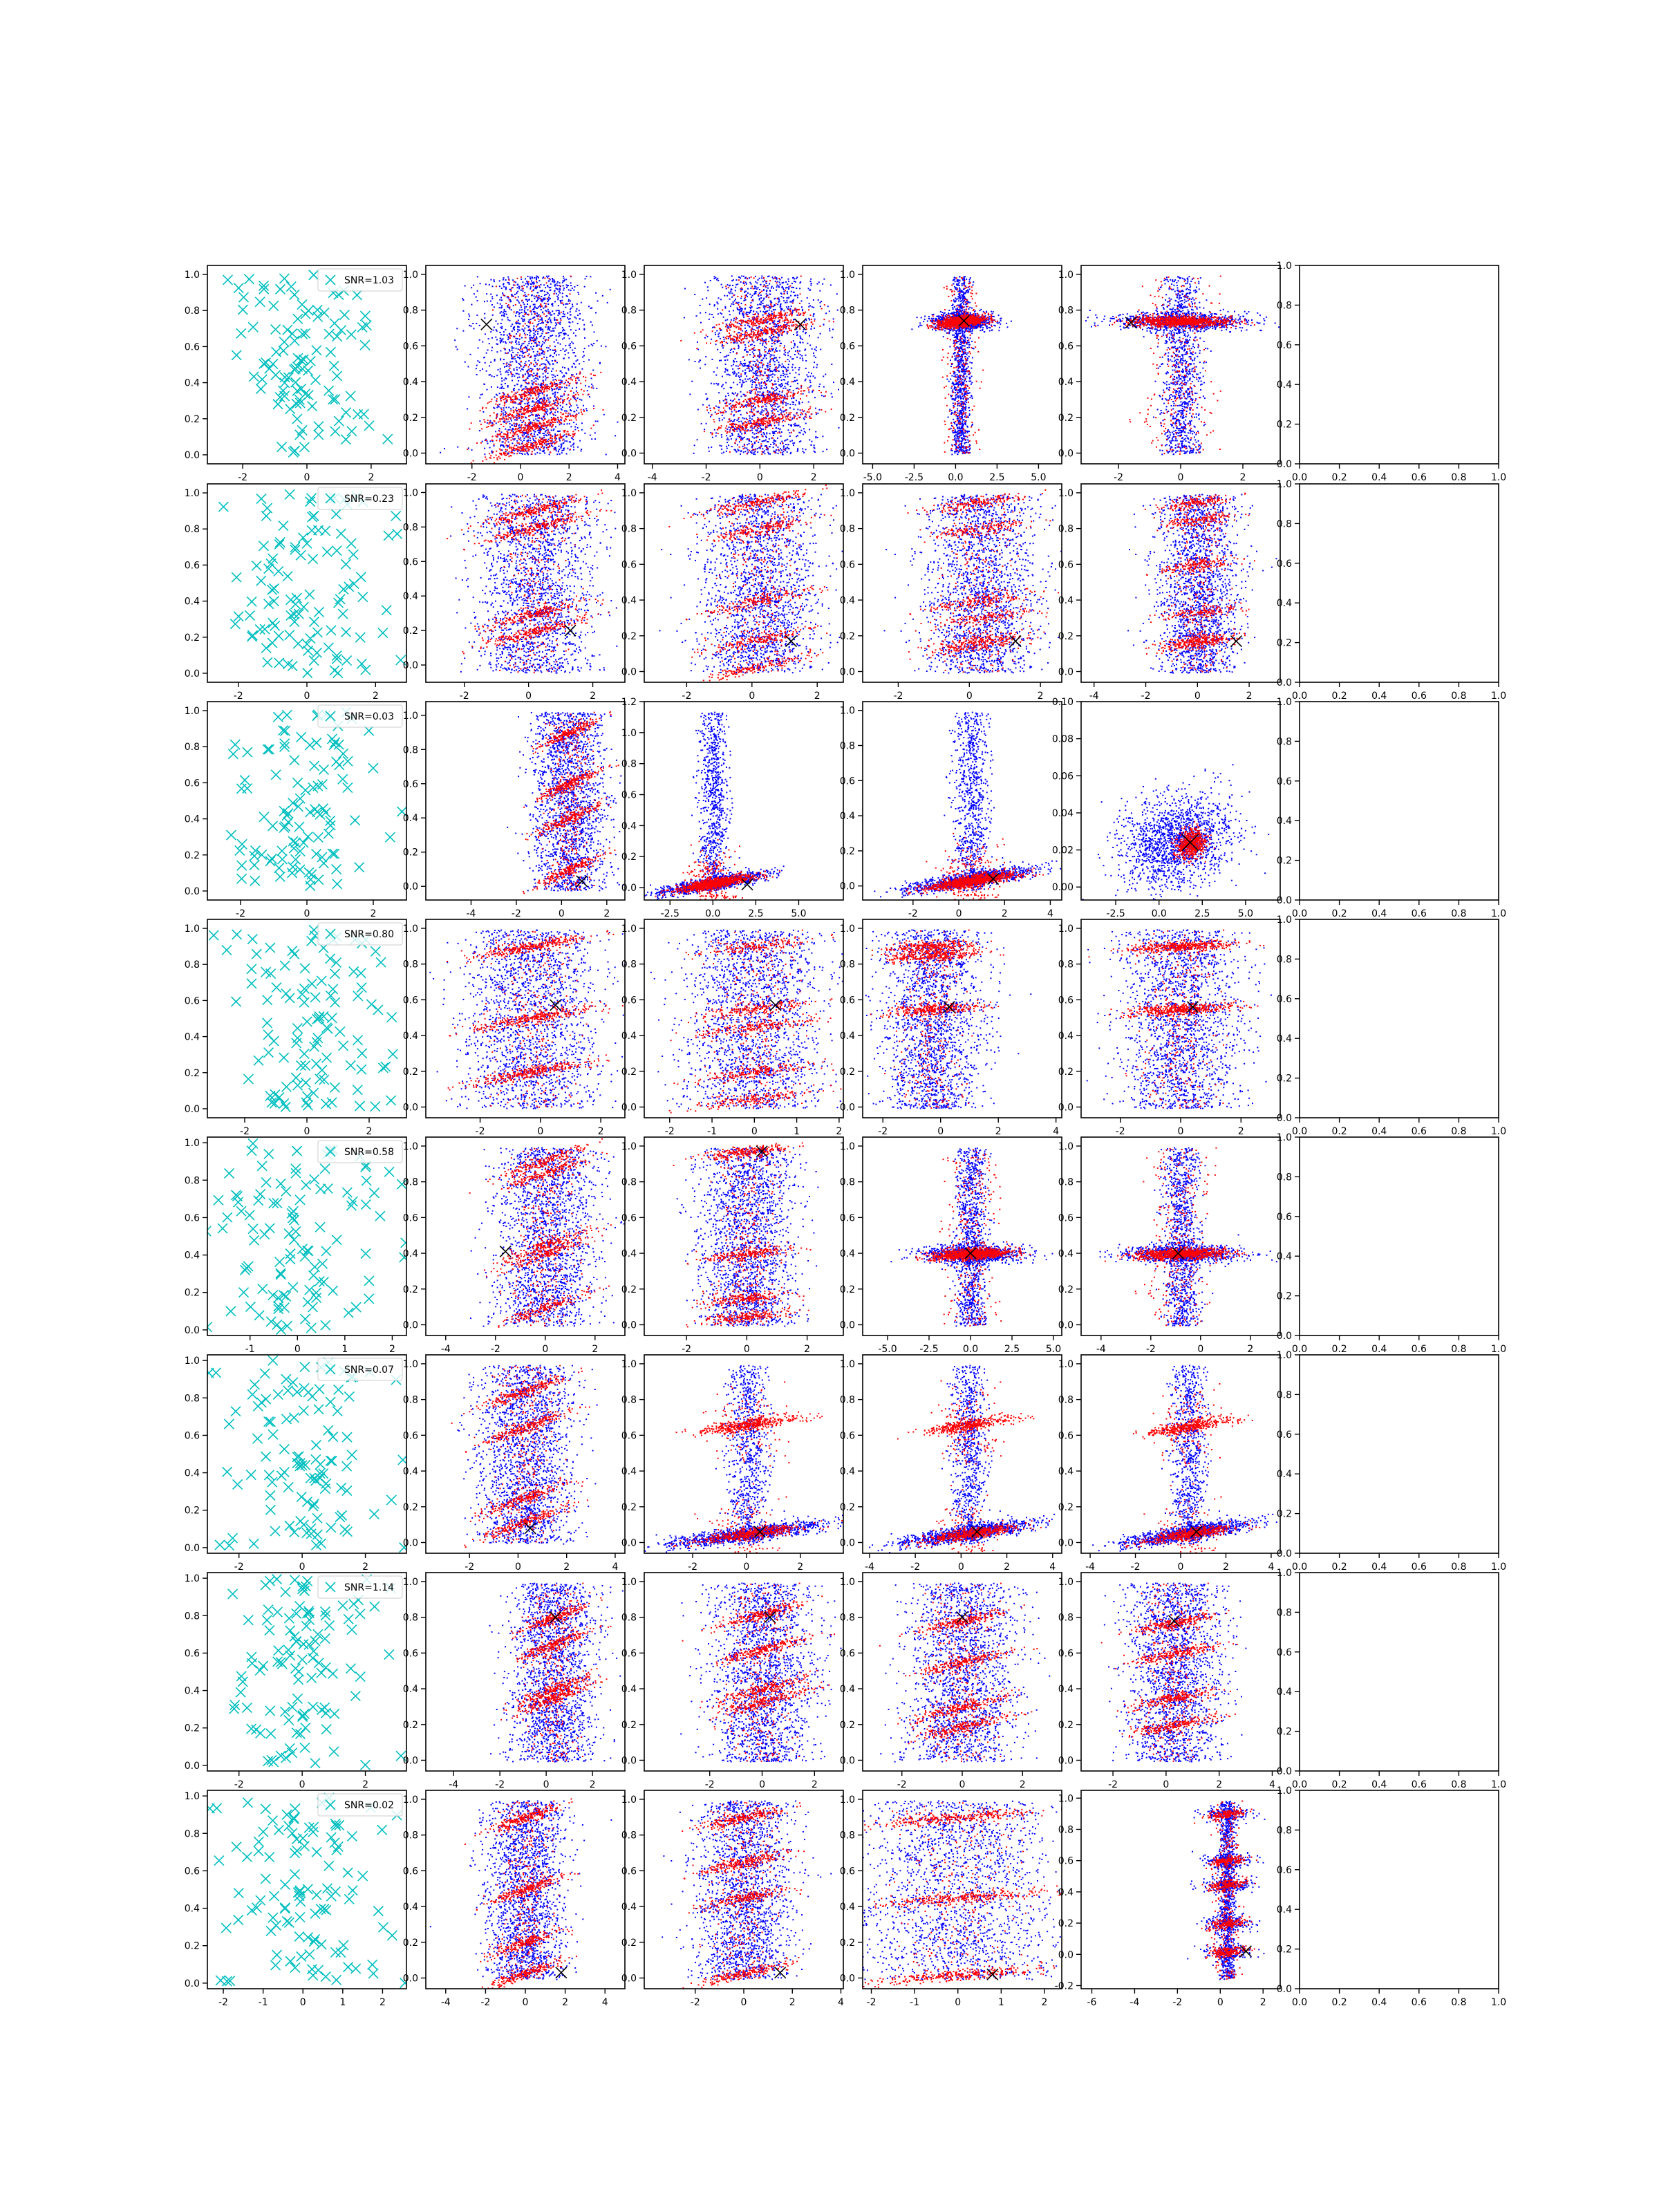 The height and width of the screenshot is (2212, 1659). Describe the element at coordinates (1063, 739) in the screenshot. I see `y-tick-label: 0.08` at that location.